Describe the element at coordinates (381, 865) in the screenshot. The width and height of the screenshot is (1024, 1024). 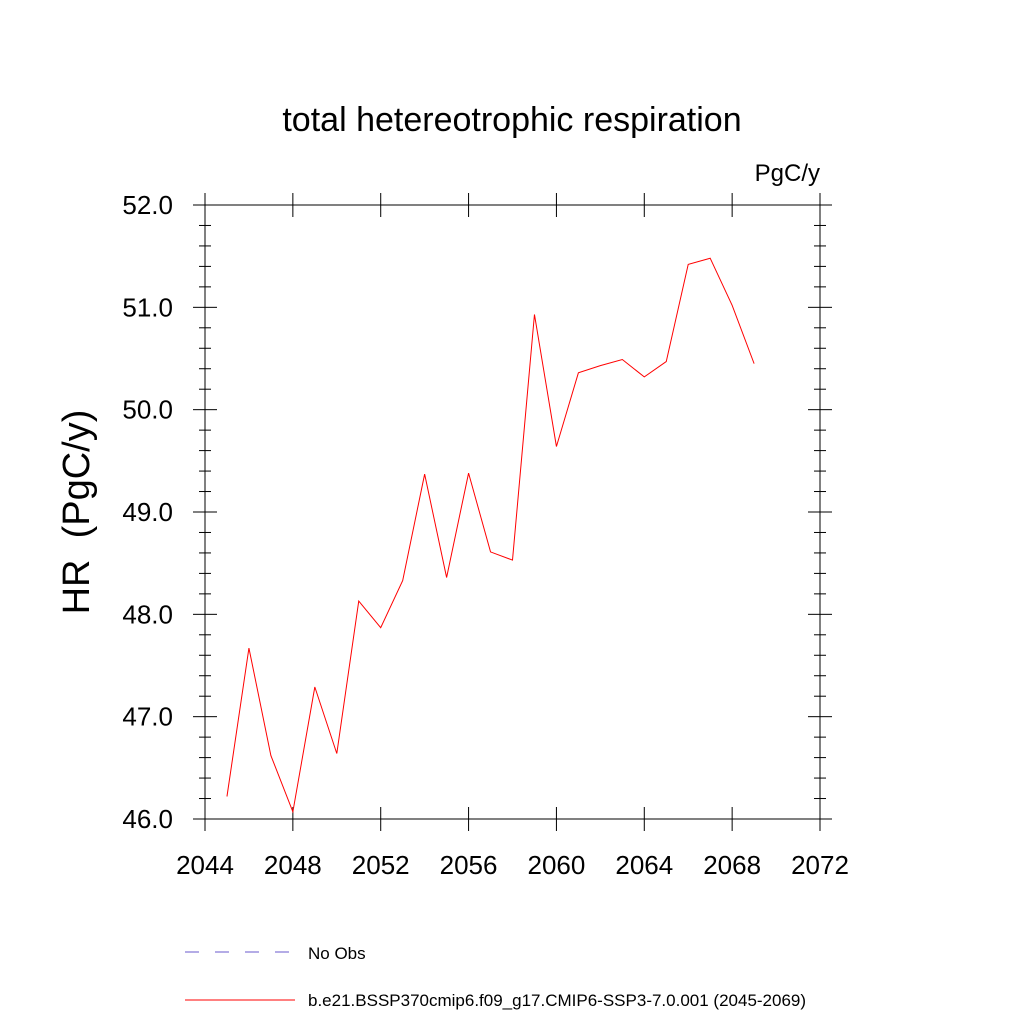
I see `x-tick-label: 2052` at that location.